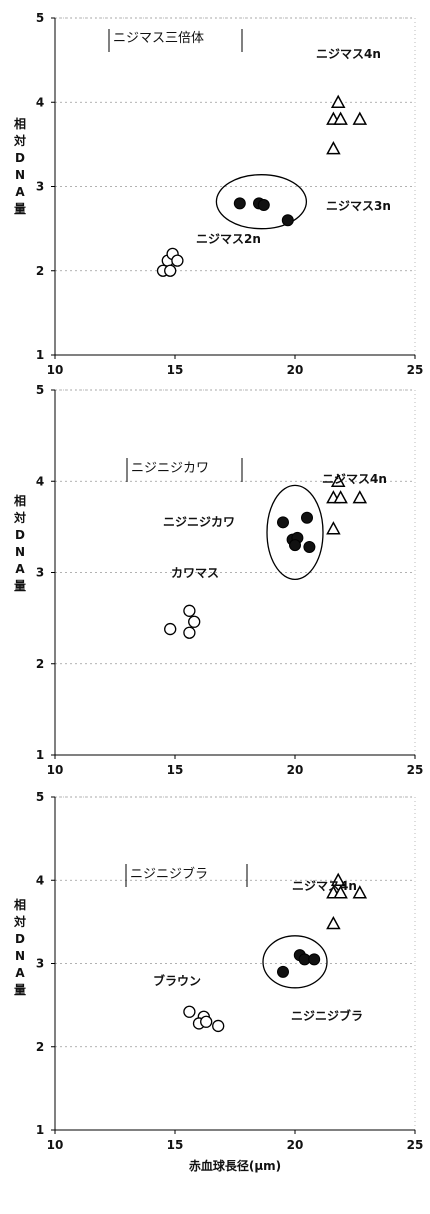 The image size is (430, 1214). I want to click on chart-title: ニジニジブラ, so click(169, 874).